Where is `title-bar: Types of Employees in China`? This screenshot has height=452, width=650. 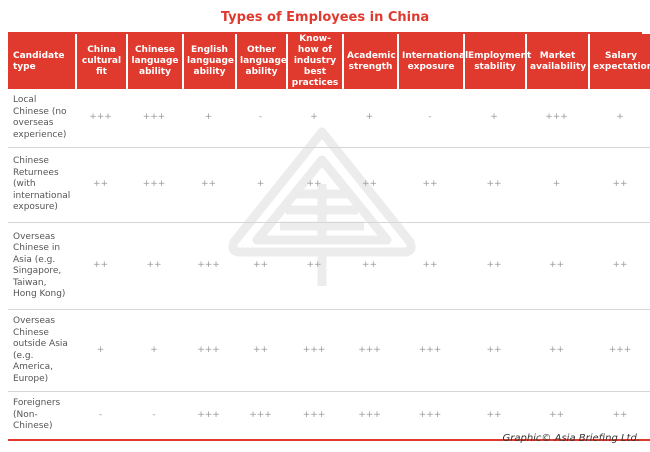 title-bar: Types of Employees in China is located at coordinates (325, 20).